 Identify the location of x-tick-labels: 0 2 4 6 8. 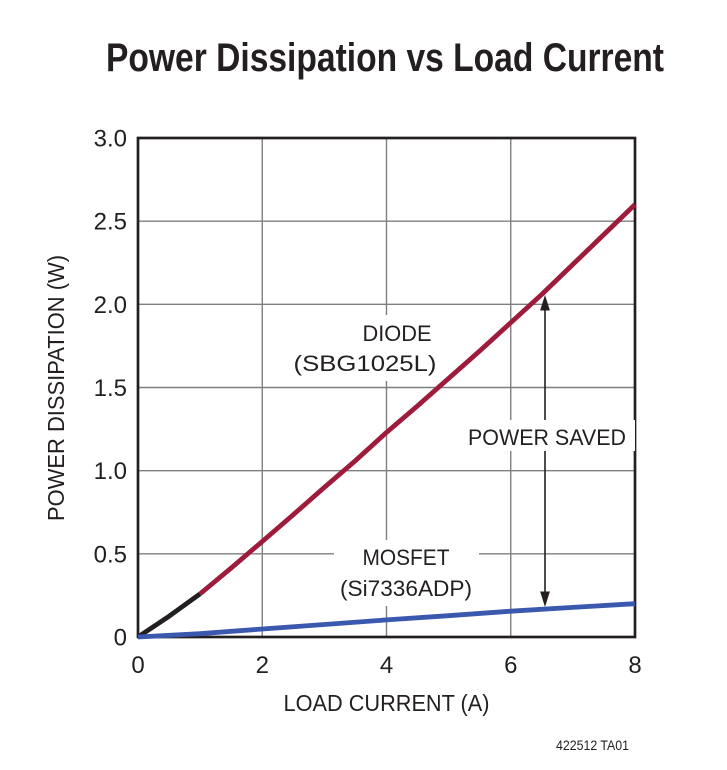
(386, 665).